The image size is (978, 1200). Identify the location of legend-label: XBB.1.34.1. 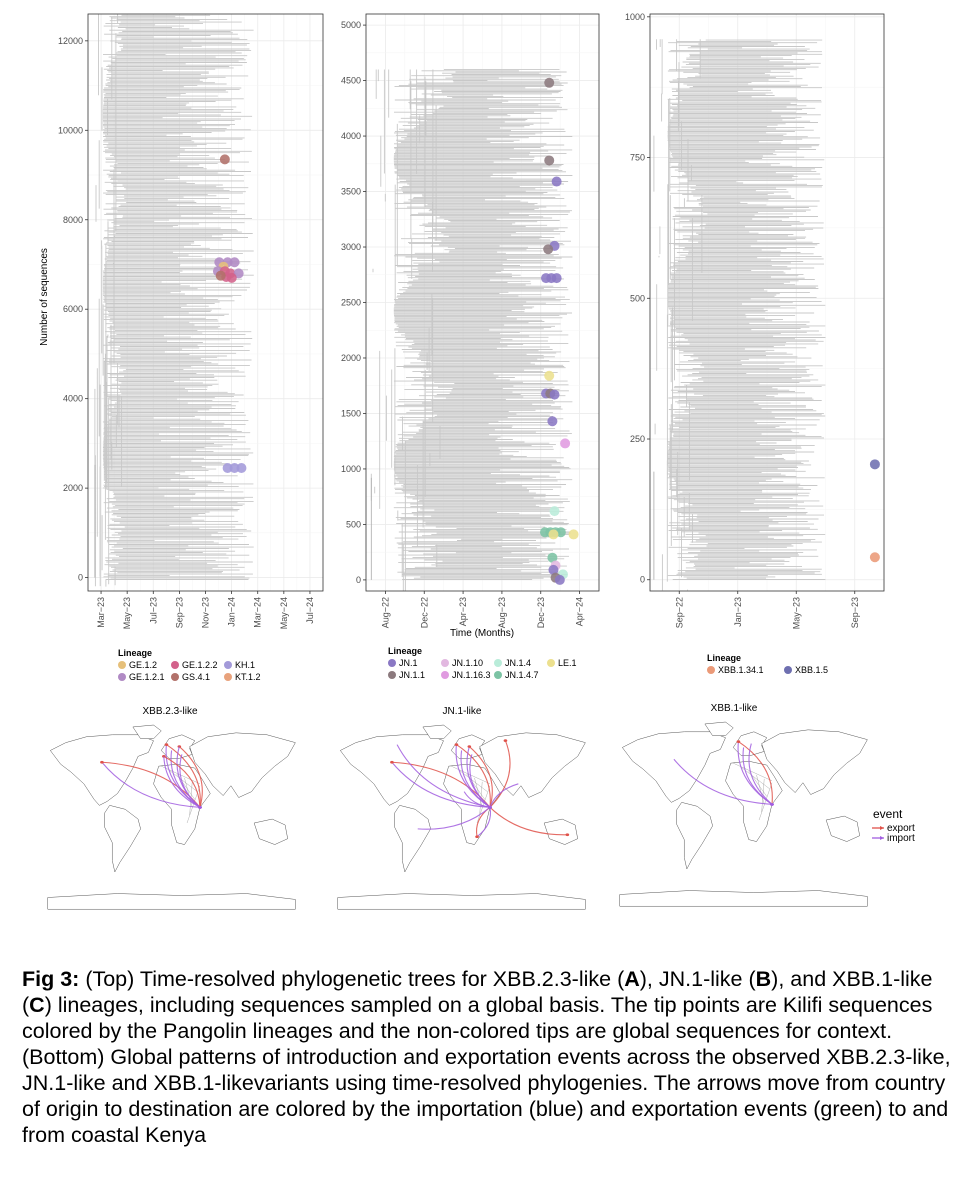
(741, 670).